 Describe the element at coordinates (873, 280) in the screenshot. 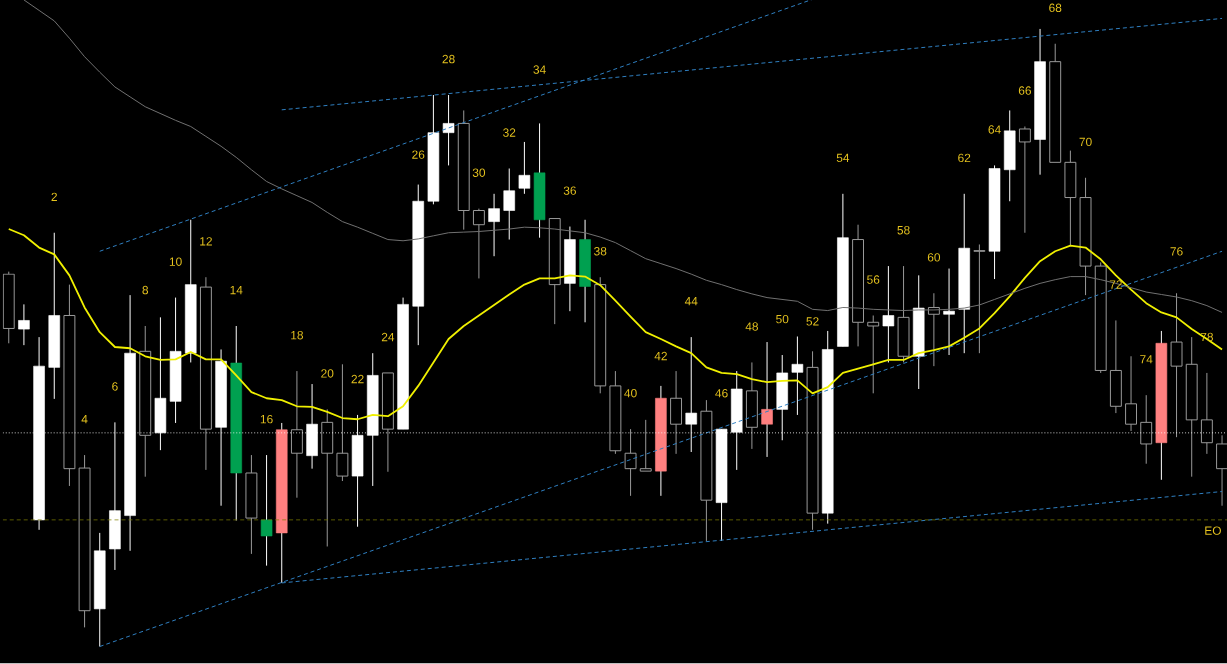

I see `text: 56` at that location.